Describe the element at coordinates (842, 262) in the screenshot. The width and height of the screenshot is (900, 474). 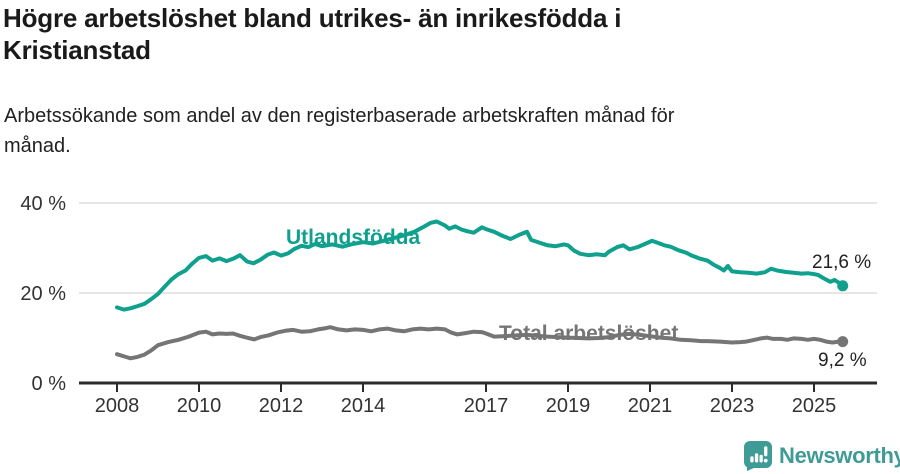
I see `end-value-label-utlandsfodda: 21,6 %` at that location.